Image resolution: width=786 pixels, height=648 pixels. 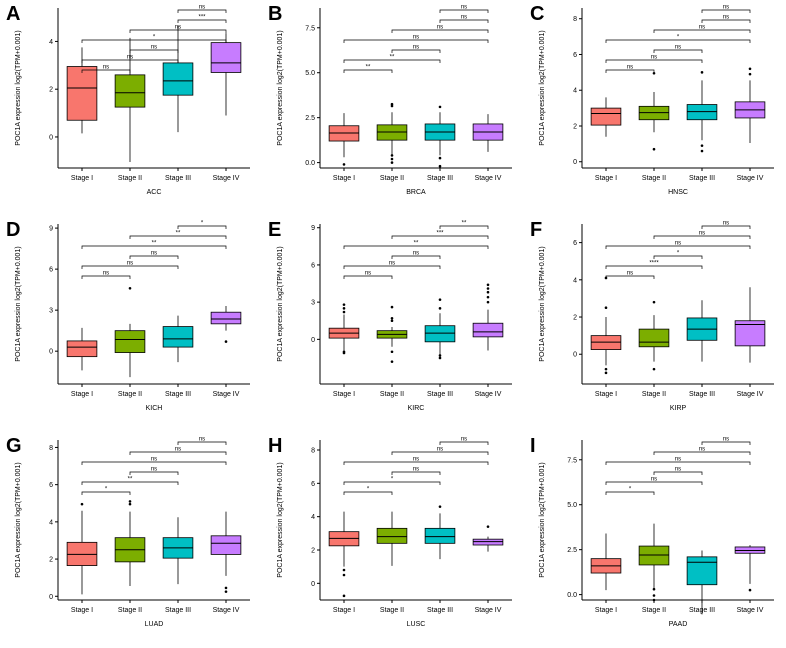 I want to click on x-axis-label: PAAD, so click(x=678, y=624).